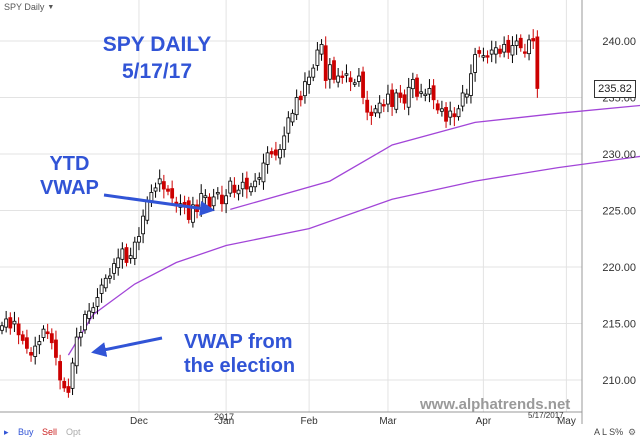  What do you see at coordinates (73, 432) in the screenshot?
I see `opt-button: Opt` at bounding box center [73, 432].